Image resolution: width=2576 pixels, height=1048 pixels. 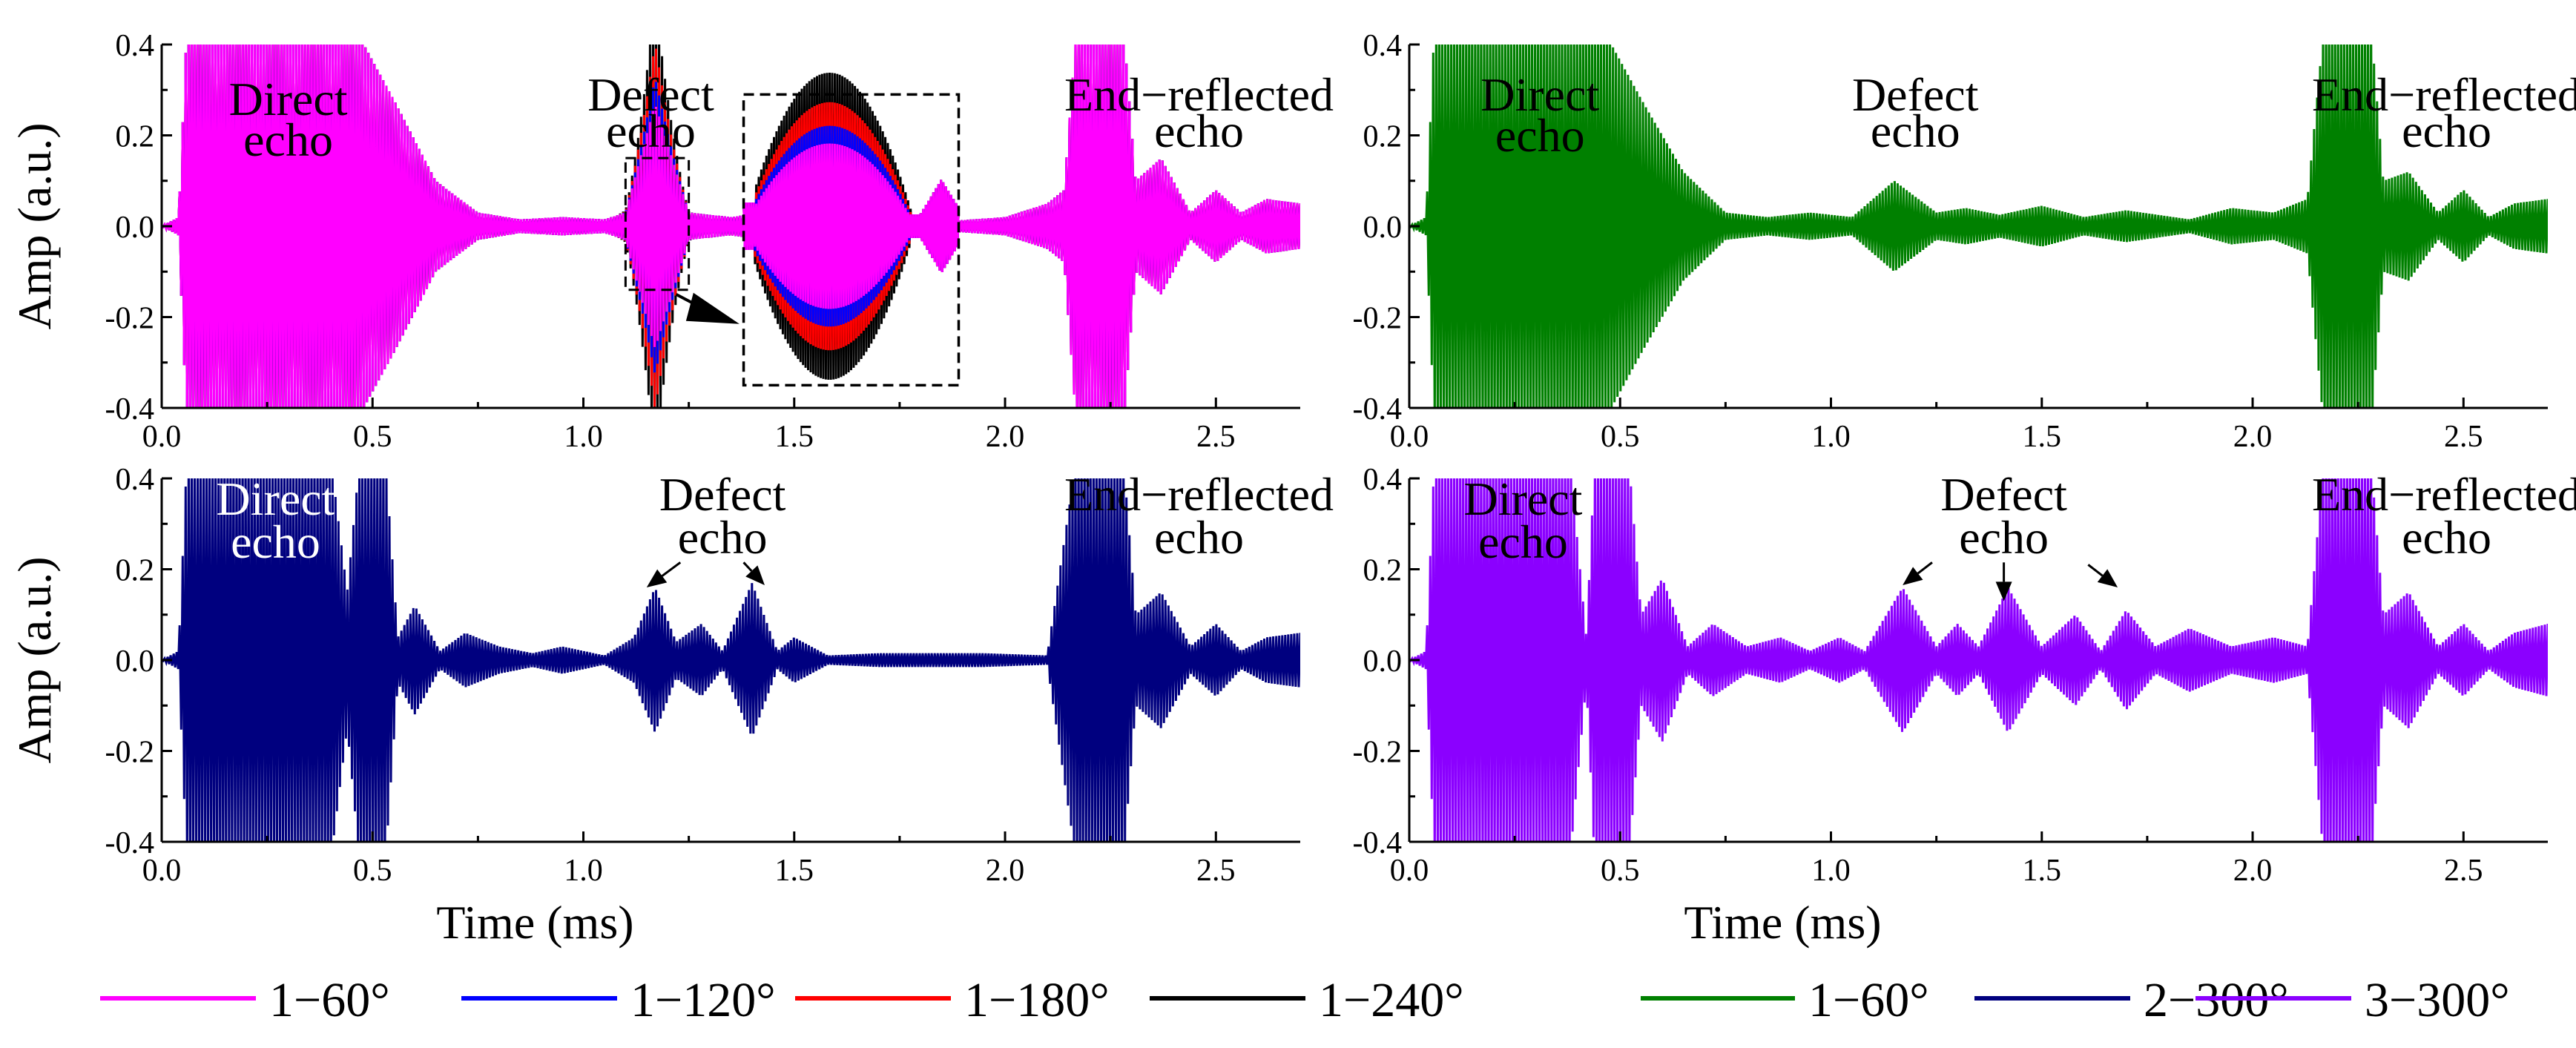 What do you see at coordinates (1037, 1000) in the screenshot?
I see `legend-label: 1−180°` at bounding box center [1037, 1000].